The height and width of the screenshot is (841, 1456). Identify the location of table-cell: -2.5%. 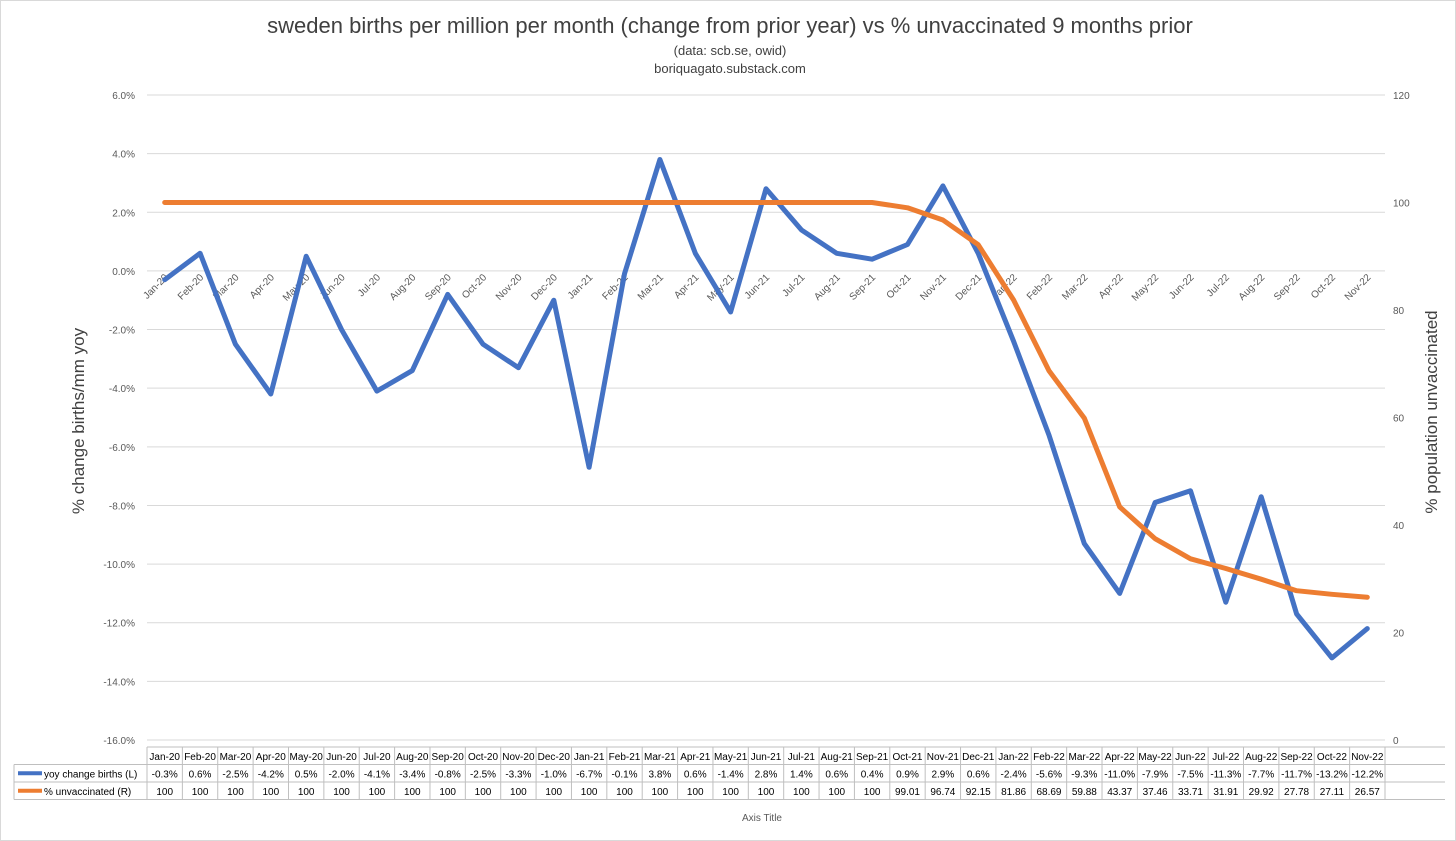
(483, 775).